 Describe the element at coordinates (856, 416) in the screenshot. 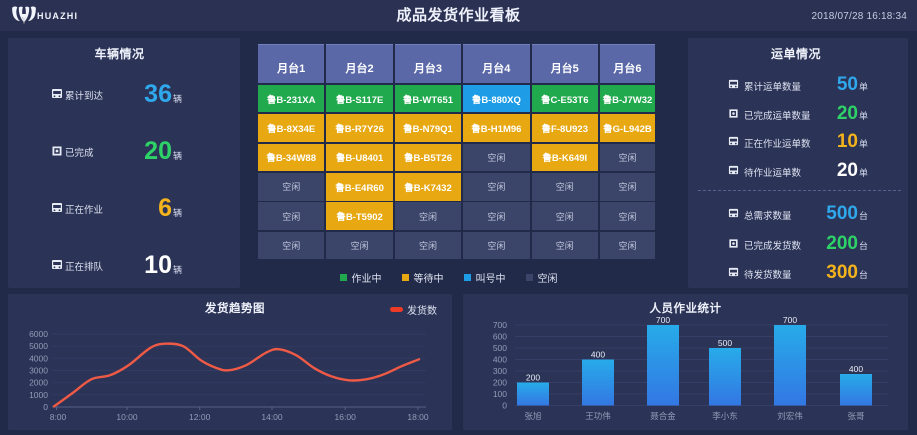

I see `svg-text: 张哥` at that location.